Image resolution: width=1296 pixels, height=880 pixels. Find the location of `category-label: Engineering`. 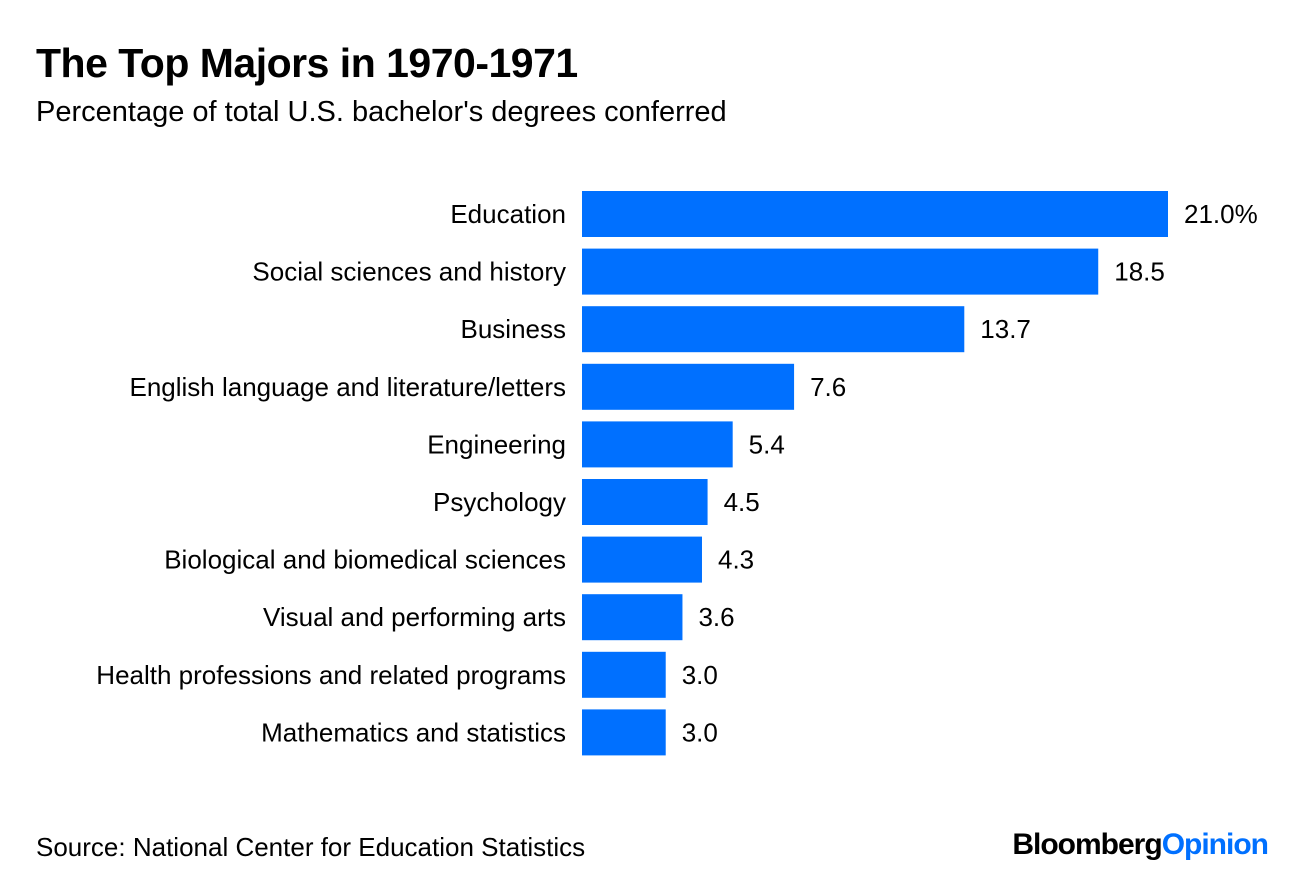

category-label: Engineering is located at coordinates (496, 444).